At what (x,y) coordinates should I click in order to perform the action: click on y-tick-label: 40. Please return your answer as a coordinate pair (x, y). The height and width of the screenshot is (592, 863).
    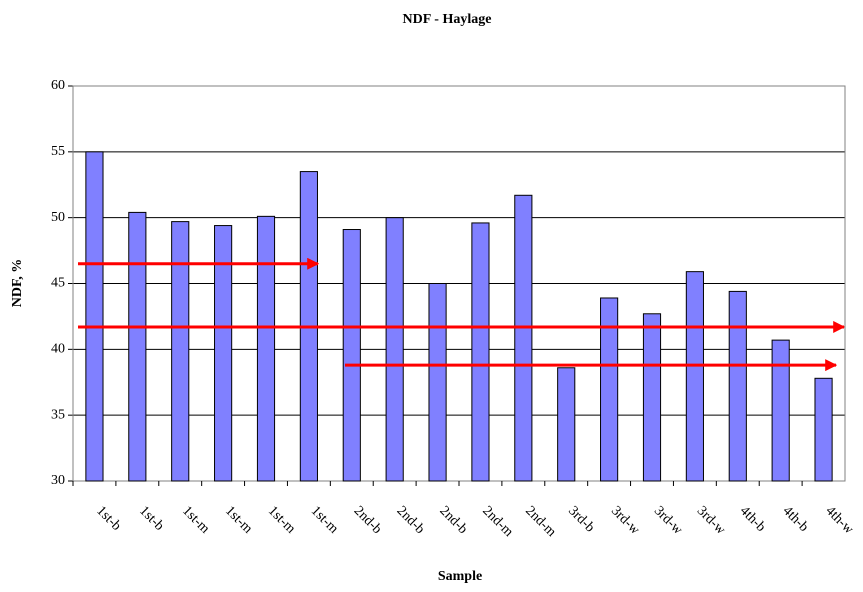
    Looking at the image, I should click on (58, 349).